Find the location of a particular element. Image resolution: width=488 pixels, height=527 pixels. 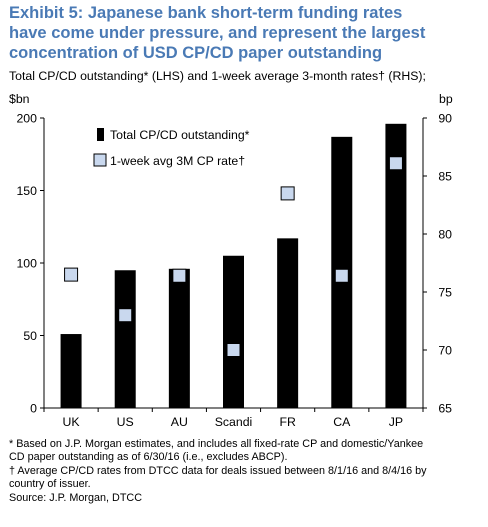

legend-bar-swatch is located at coordinates (100, 134).